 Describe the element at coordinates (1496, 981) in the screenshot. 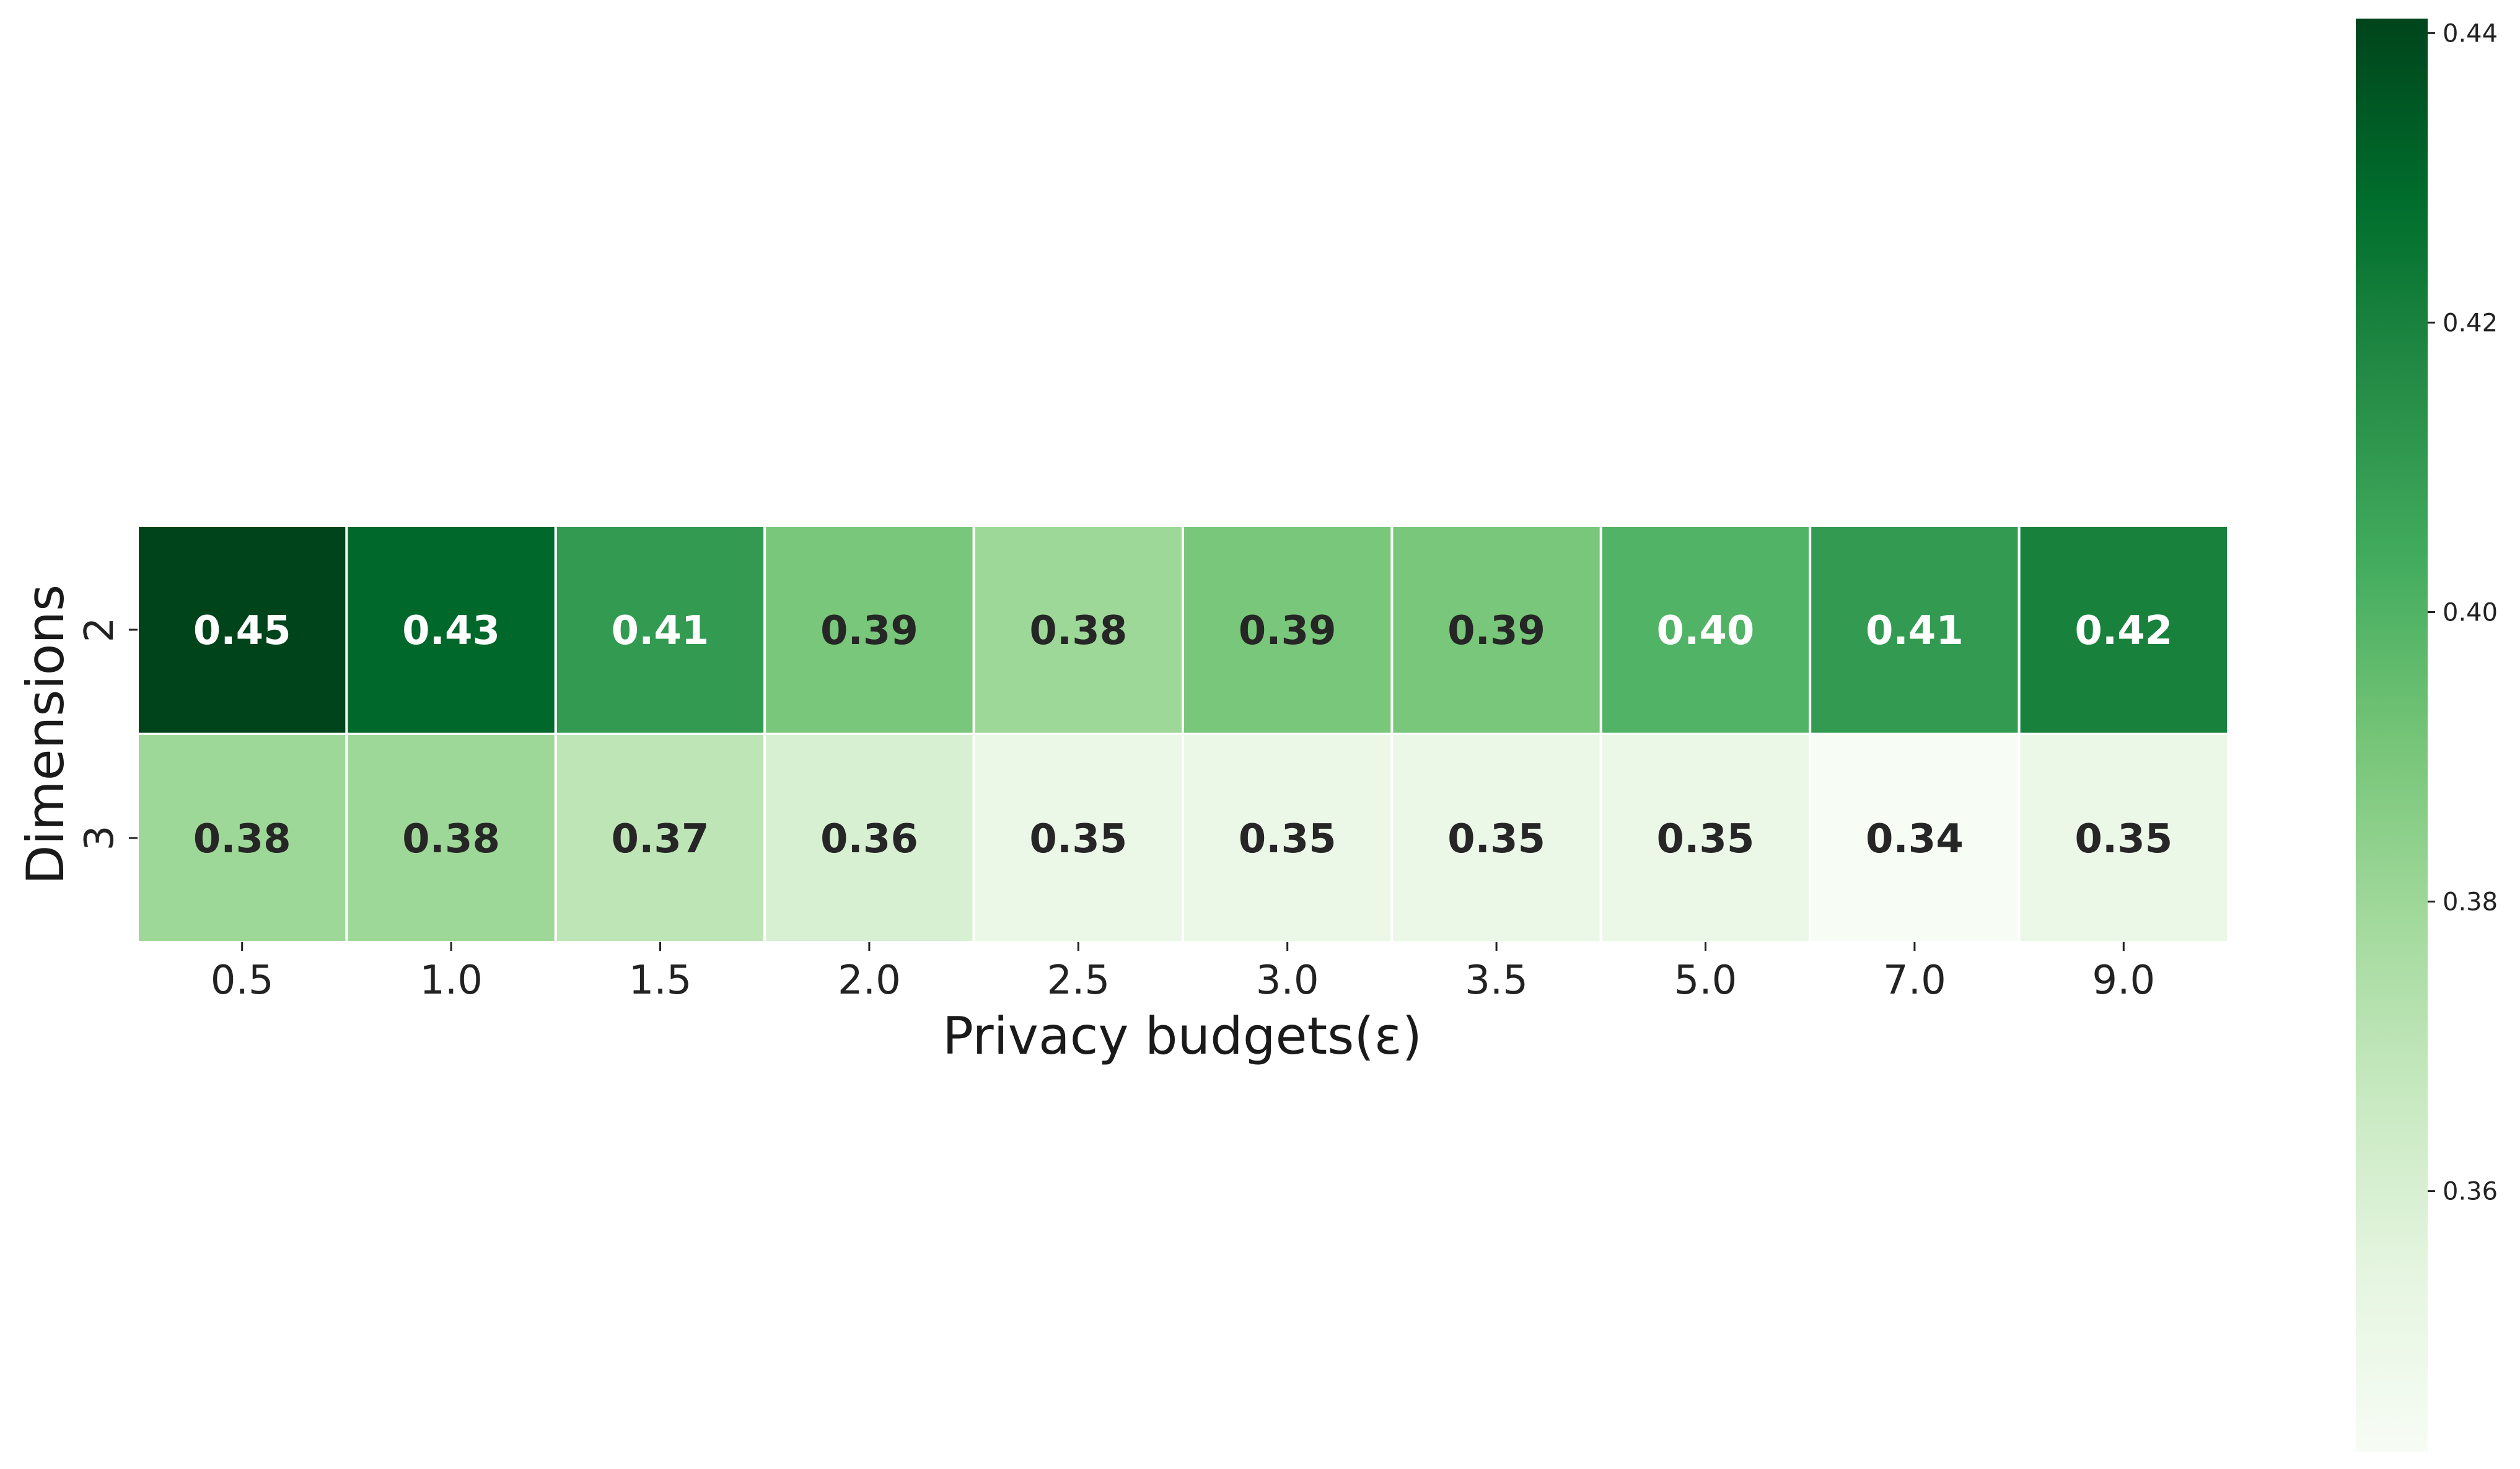

I see `x-tick-label: 3.5` at that location.